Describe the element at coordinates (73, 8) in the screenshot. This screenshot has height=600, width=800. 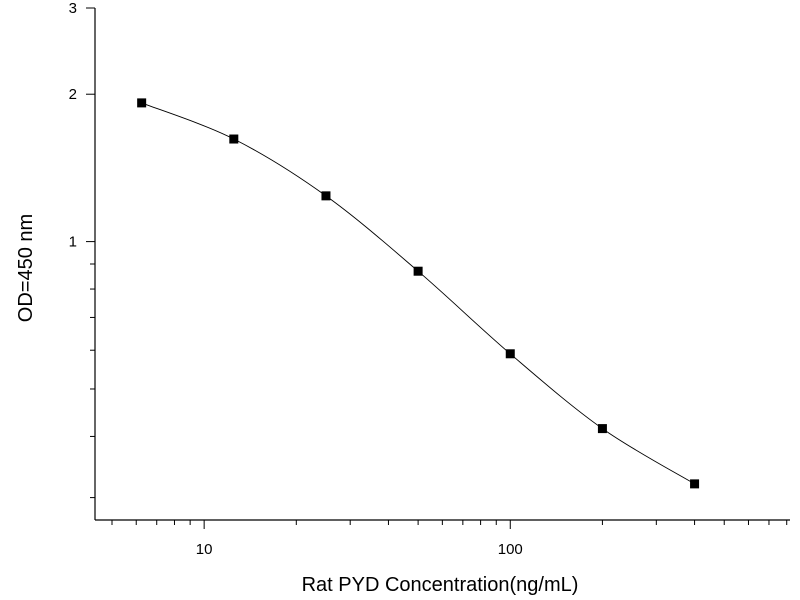
I see `y-tick-label: 3` at that location.